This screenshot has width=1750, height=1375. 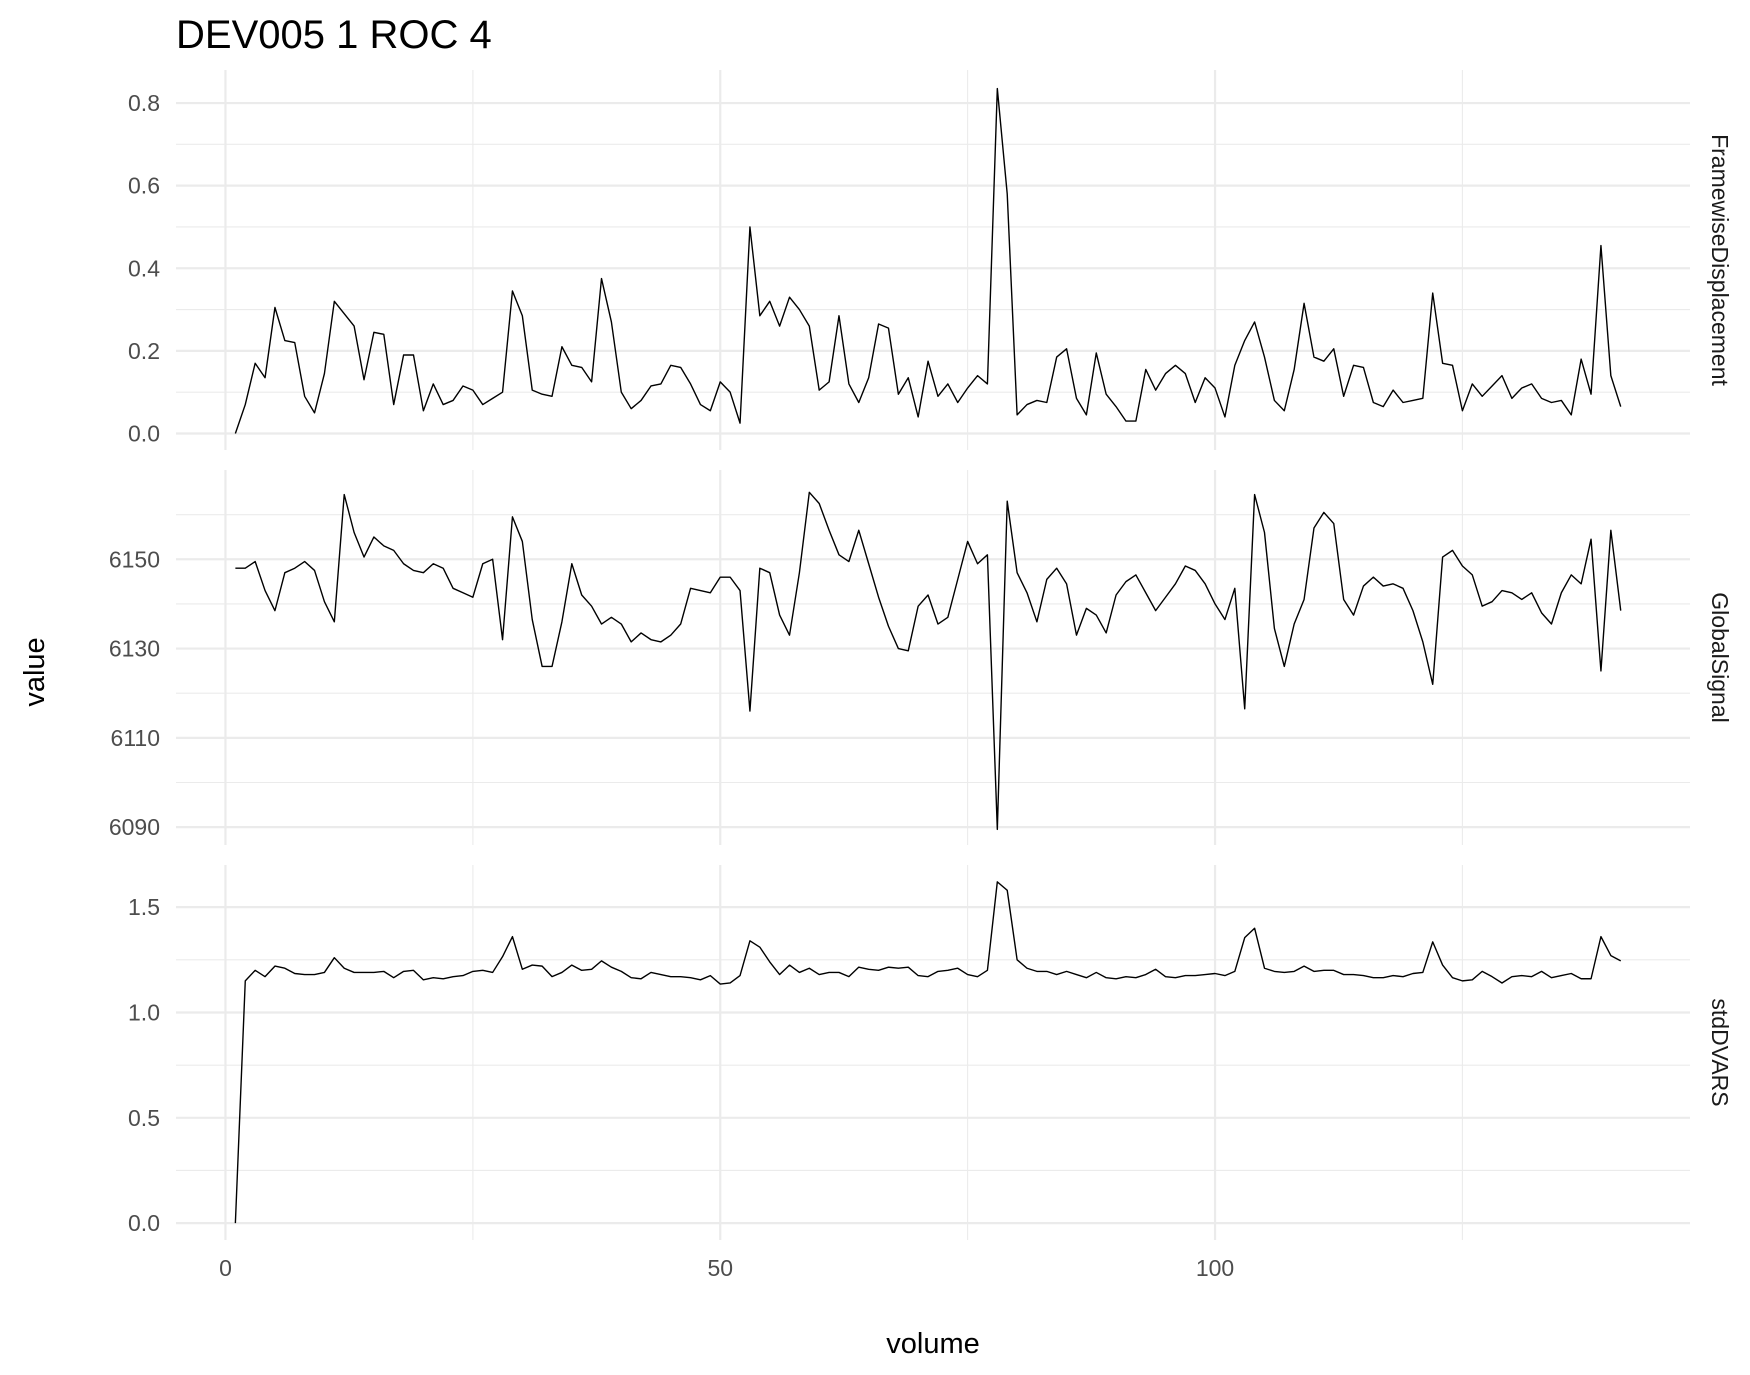 What do you see at coordinates (134, 827) in the screenshot?
I see `y-tick-label: 6090` at bounding box center [134, 827].